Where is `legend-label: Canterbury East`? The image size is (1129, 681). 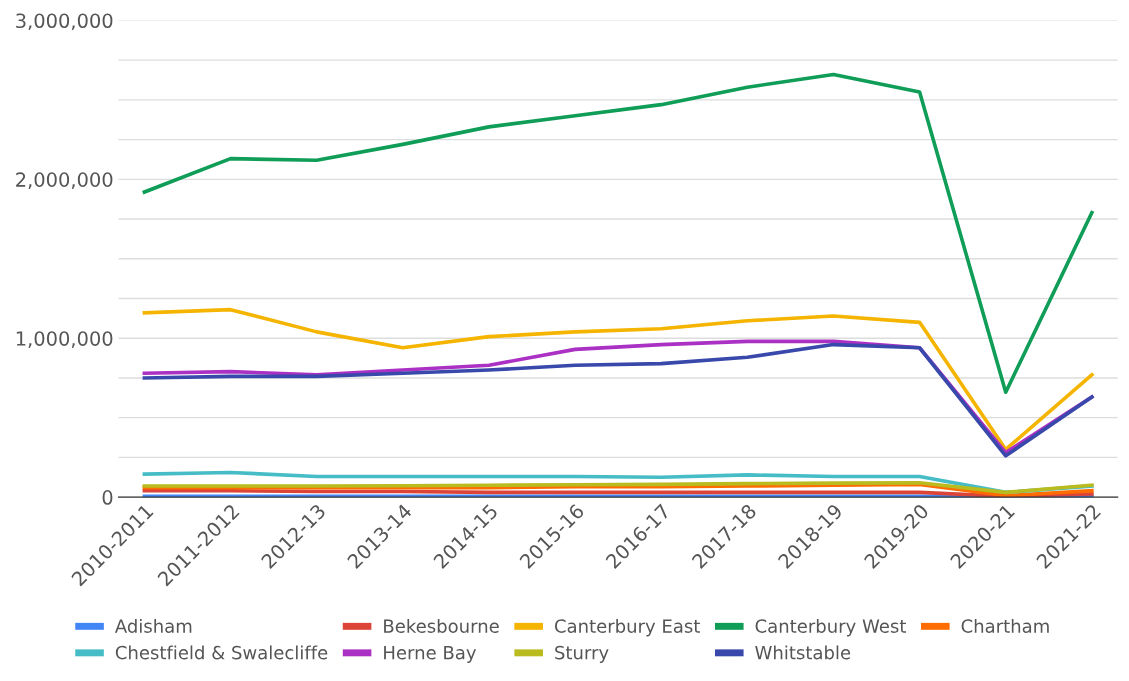 legend-label: Canterbury East is located at coordinates (627, 627).